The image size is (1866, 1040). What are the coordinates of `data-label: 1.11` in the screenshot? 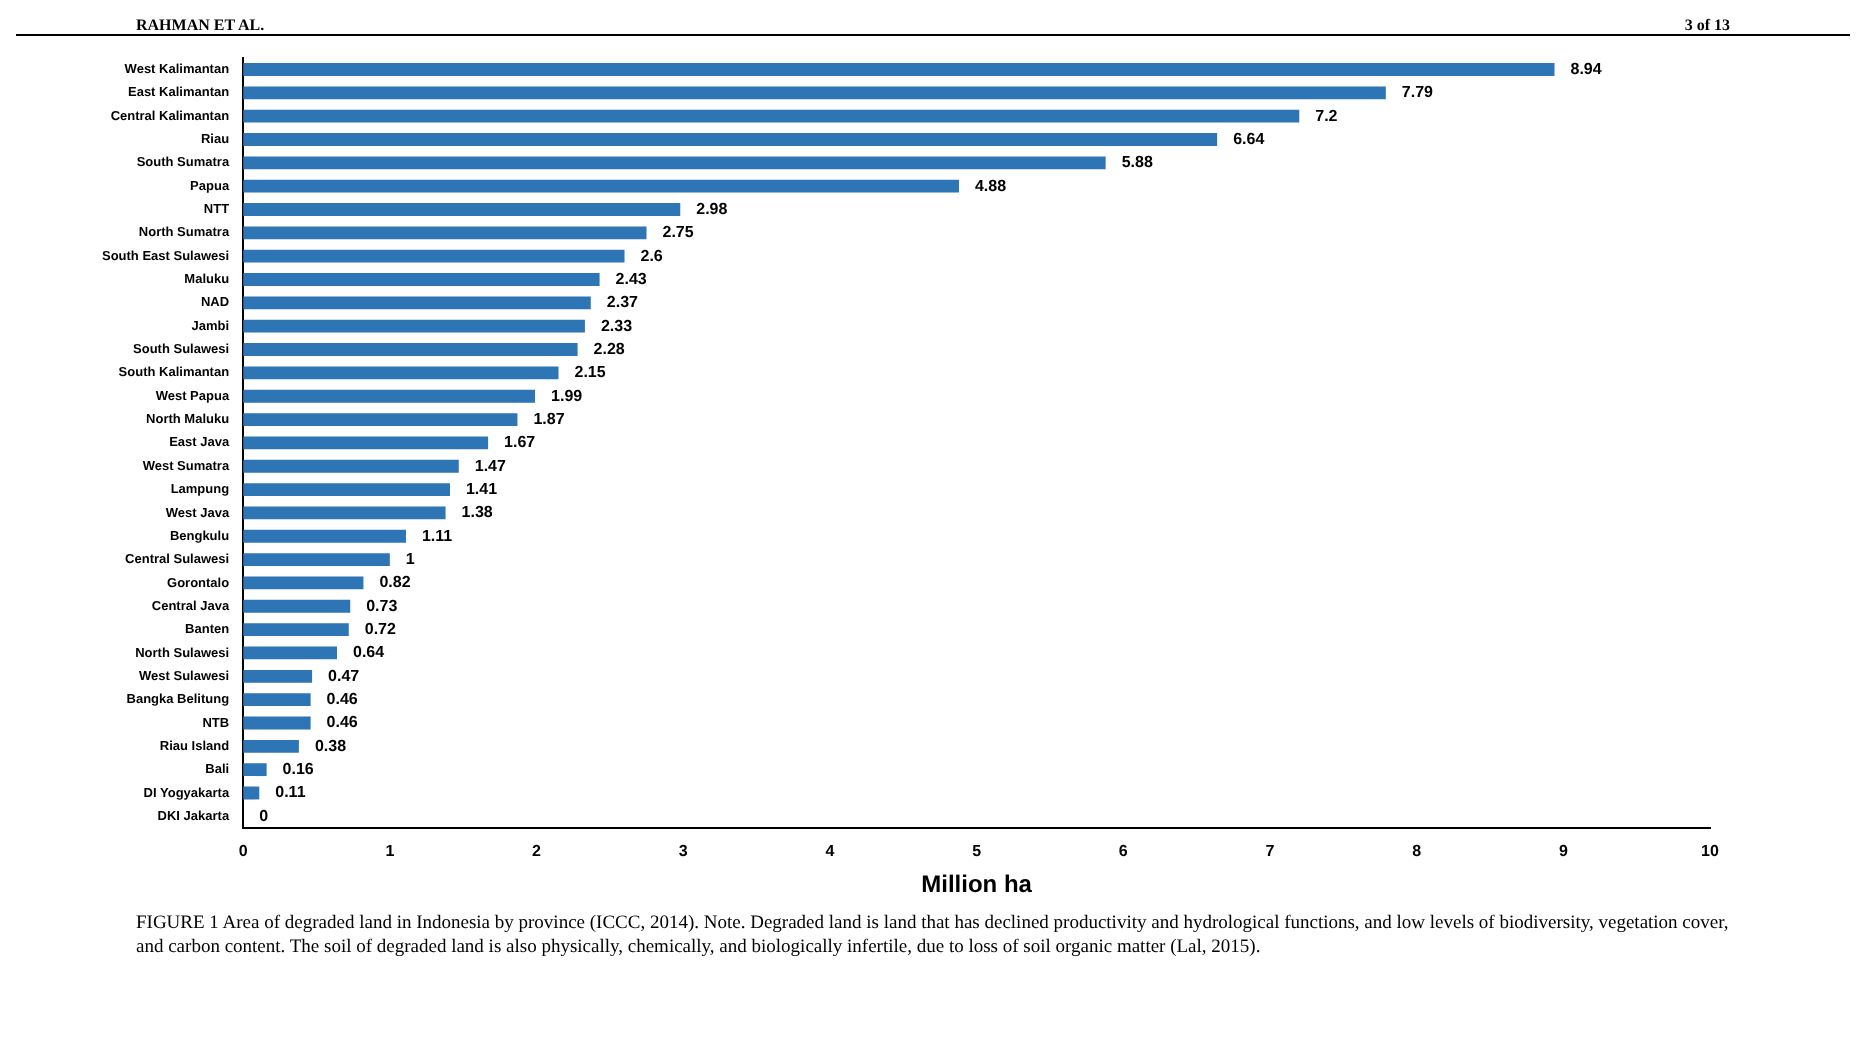 It's located at (437, 535).